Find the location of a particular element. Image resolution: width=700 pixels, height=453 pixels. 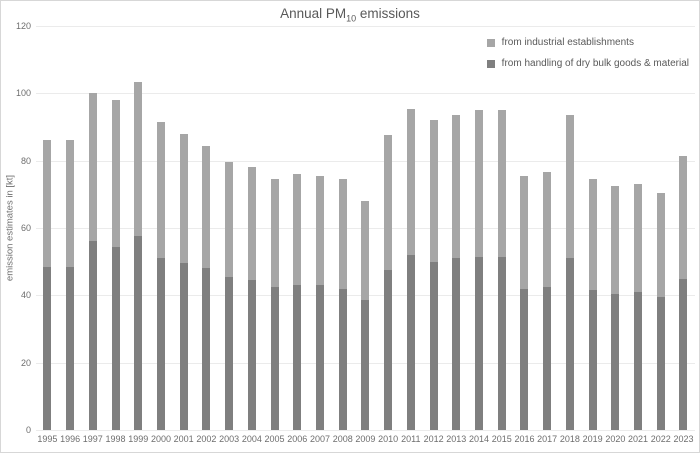

x-tick-label: 1997 is located at coordinates (92, 439).